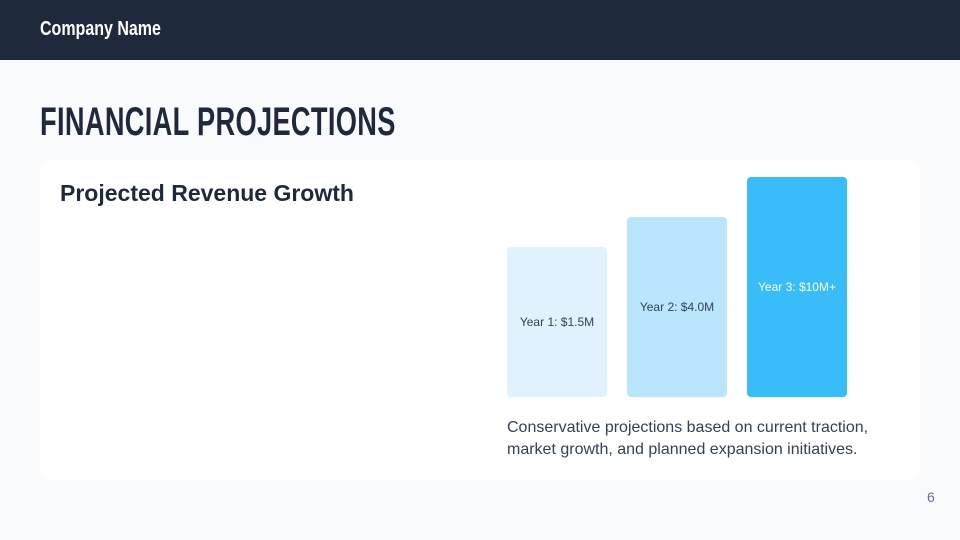 This screenshot has width=960, height=540. I want to click on bar: Year 2: $4.0M, so click(677, 307).